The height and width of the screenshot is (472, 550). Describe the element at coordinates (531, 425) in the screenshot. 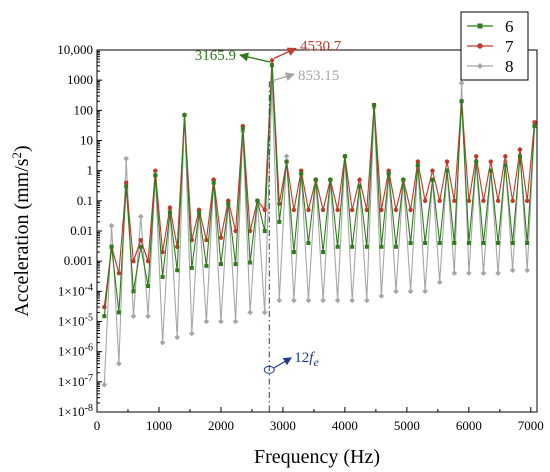

I see `x-tick-label: 7000` at that location.